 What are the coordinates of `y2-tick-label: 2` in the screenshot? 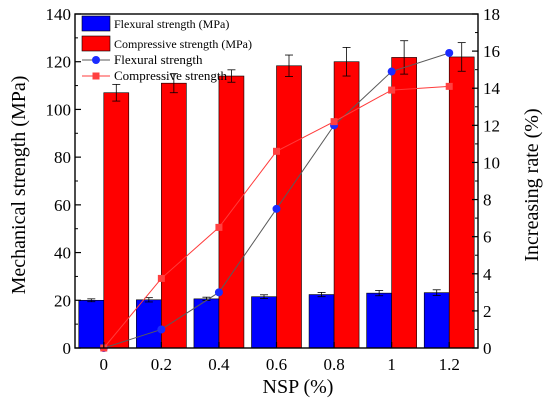 It's located at (487, 311).